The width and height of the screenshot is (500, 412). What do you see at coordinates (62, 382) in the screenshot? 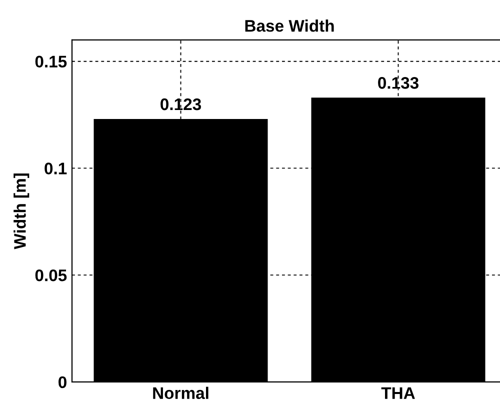
I see `y-tick-label: 0` at bounding box center [62, 382].